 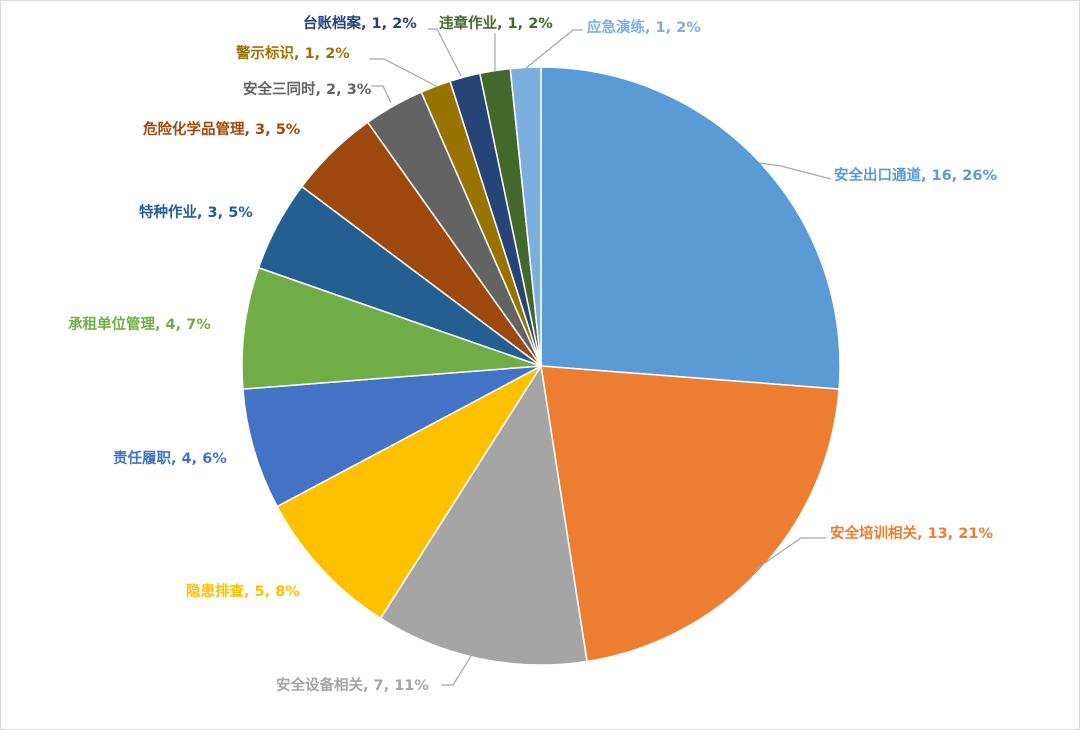 I want to click on data-label-5: 责任履职, 4, 6%, so click(x=170, y=458).